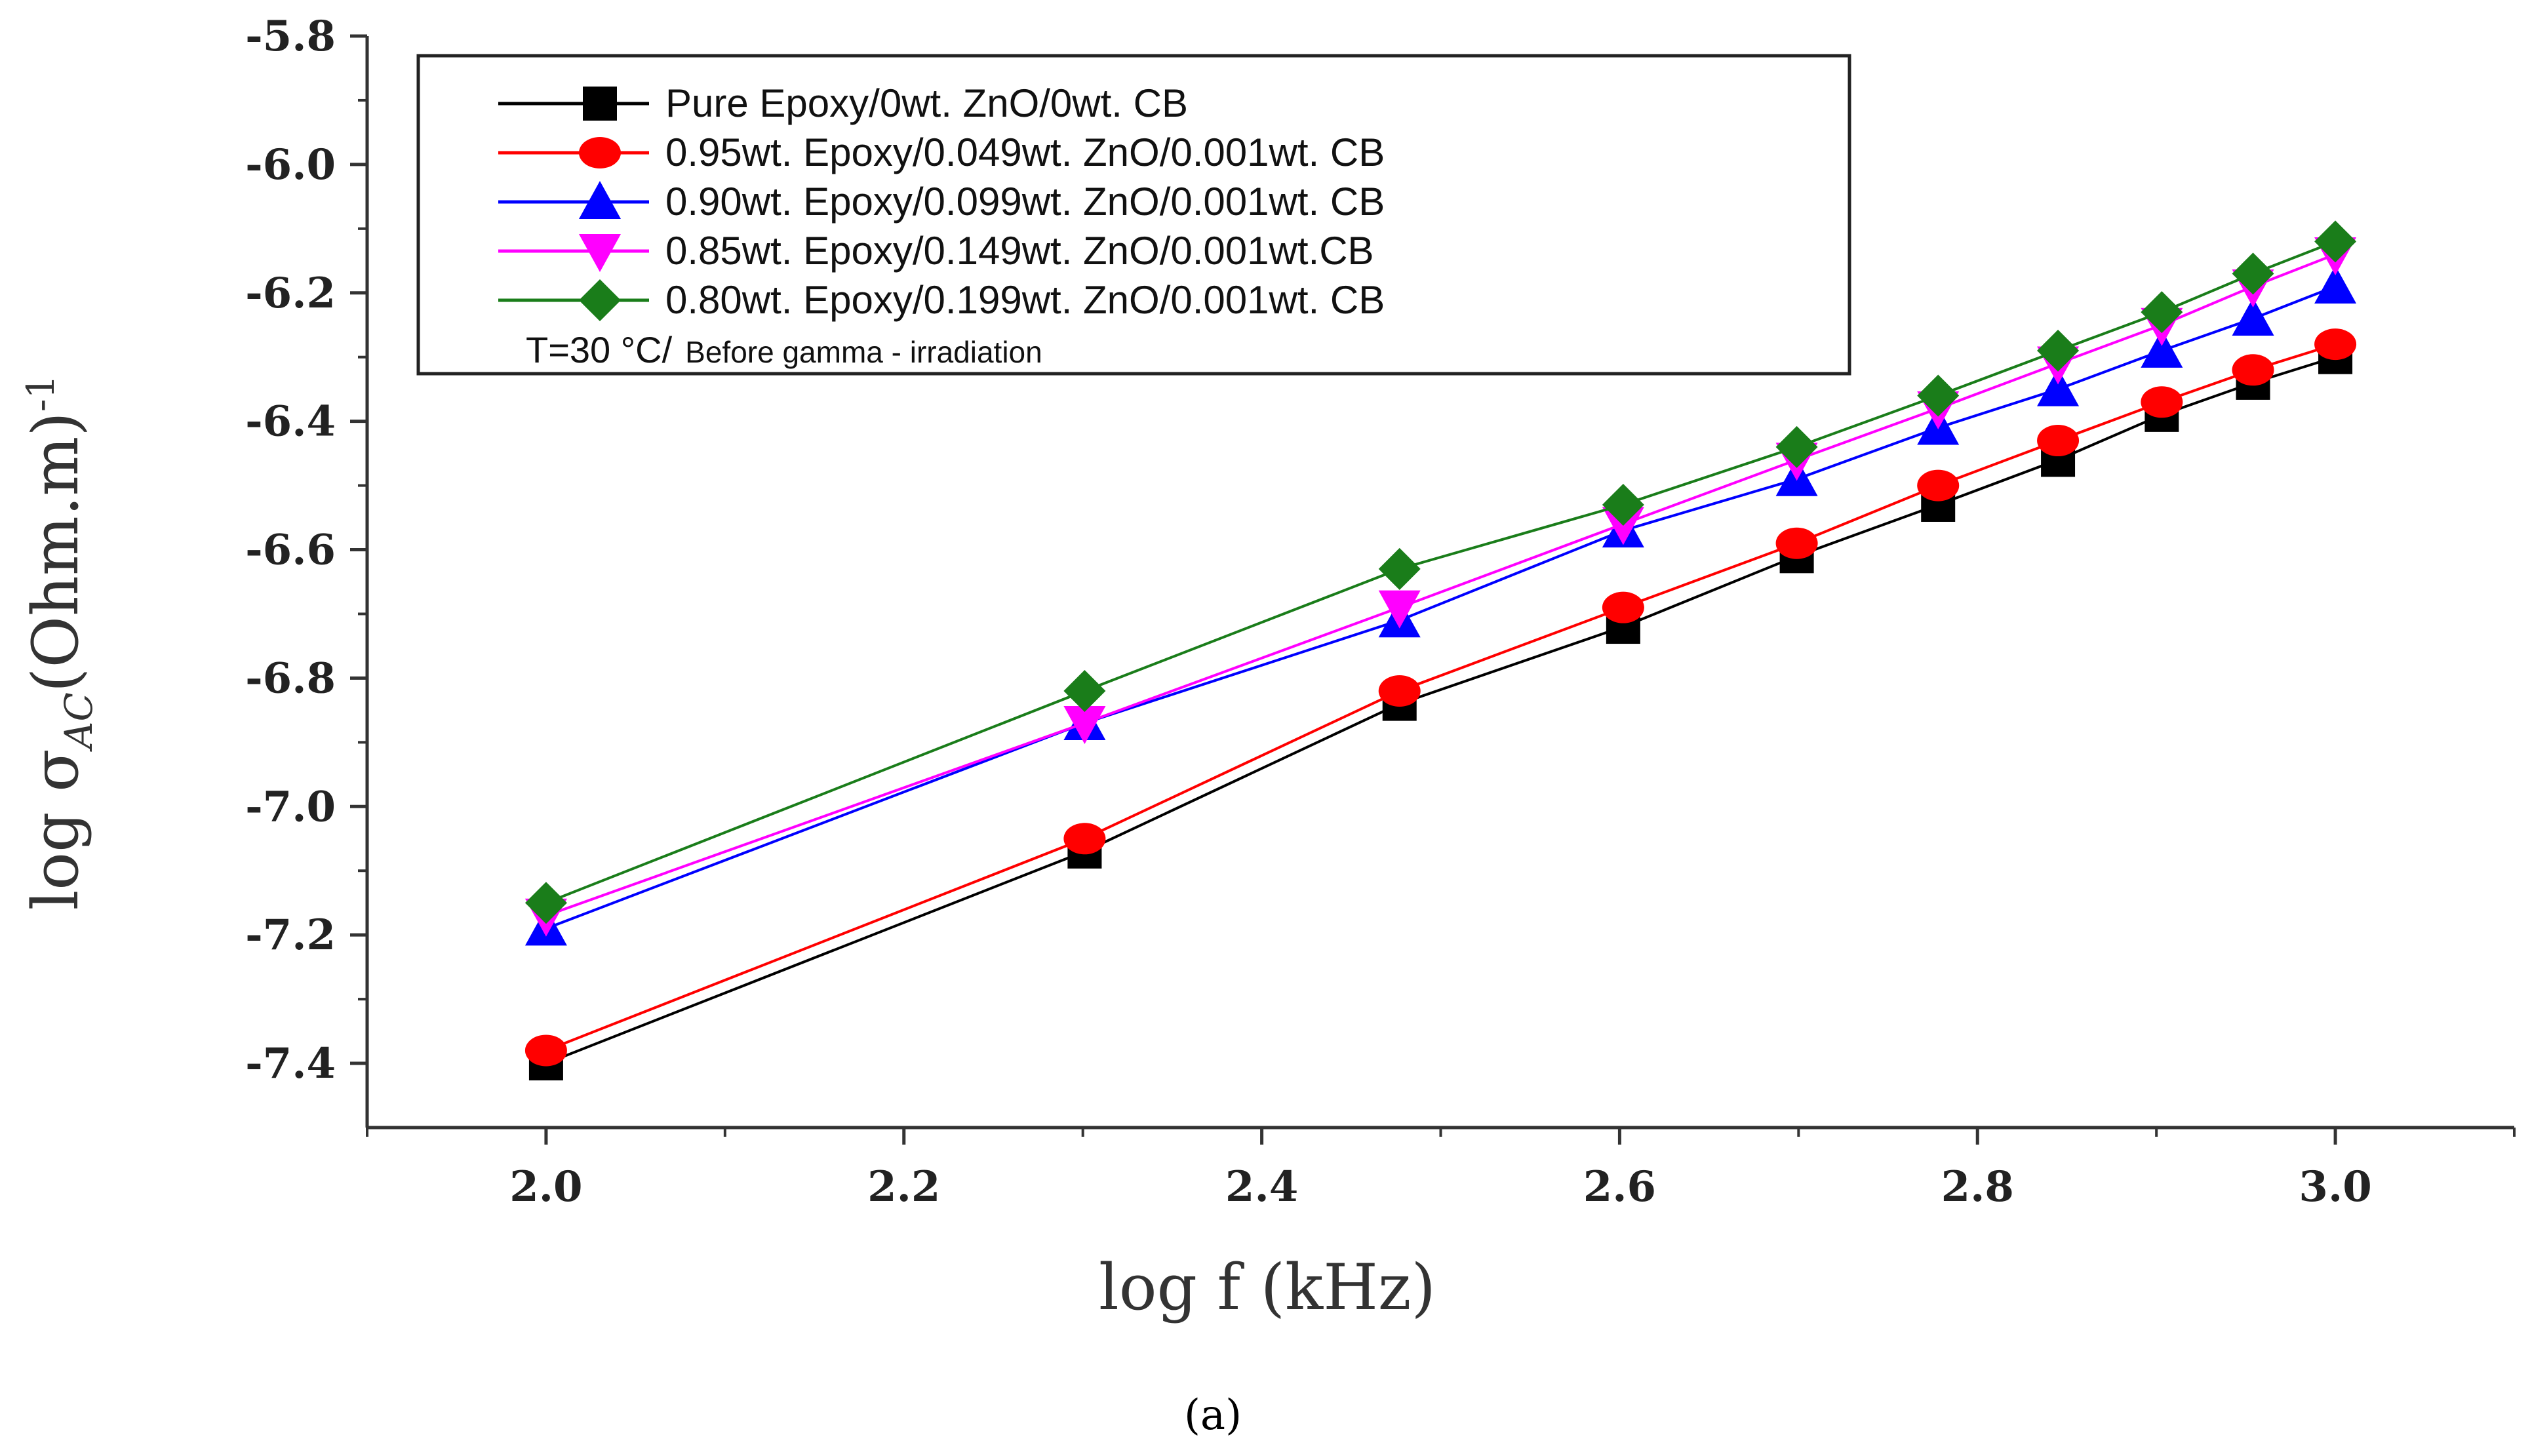 The height and width of the screenshot is (1456, 2530). What do you see at coordinates (1025, 202) in the screenshot?
I see `legend-label: 0.90wt. Epoxy/0.099wt. ZnO/0.001wt. CB` at bounding box center [1025, 202].